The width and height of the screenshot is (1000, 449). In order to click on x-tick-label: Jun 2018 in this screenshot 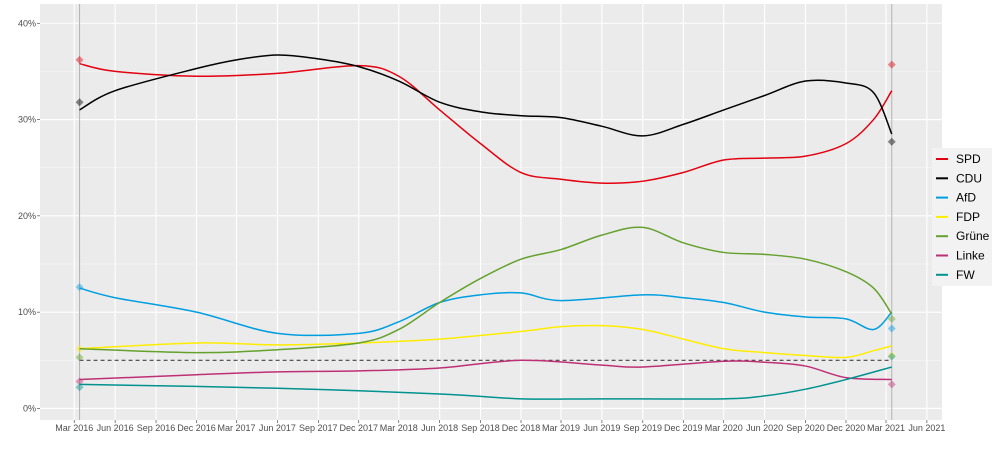, I will do `click(439, 428)`.